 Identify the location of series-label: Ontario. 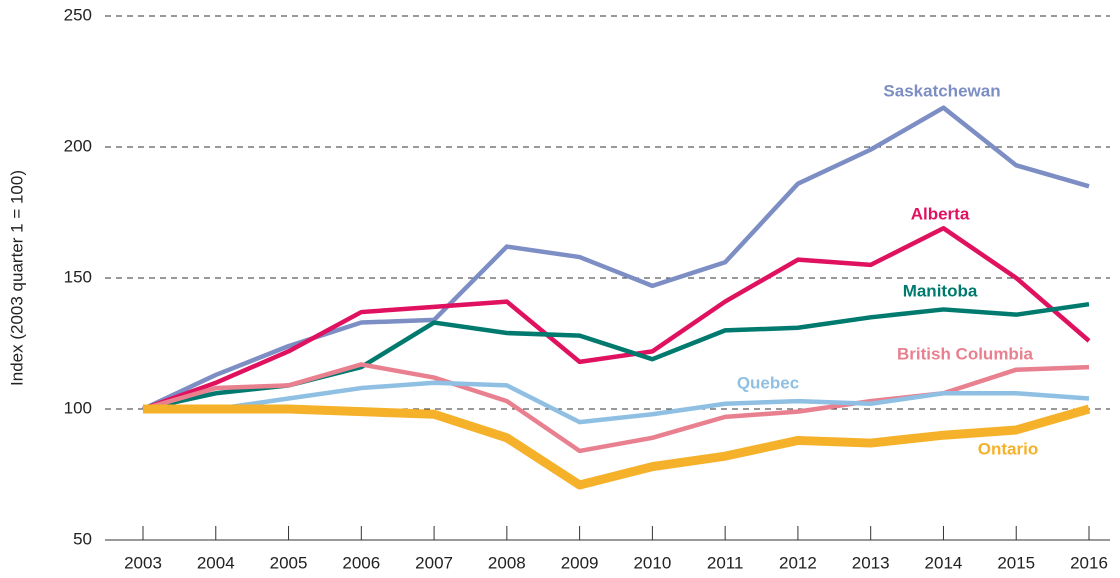
(1008, 448).